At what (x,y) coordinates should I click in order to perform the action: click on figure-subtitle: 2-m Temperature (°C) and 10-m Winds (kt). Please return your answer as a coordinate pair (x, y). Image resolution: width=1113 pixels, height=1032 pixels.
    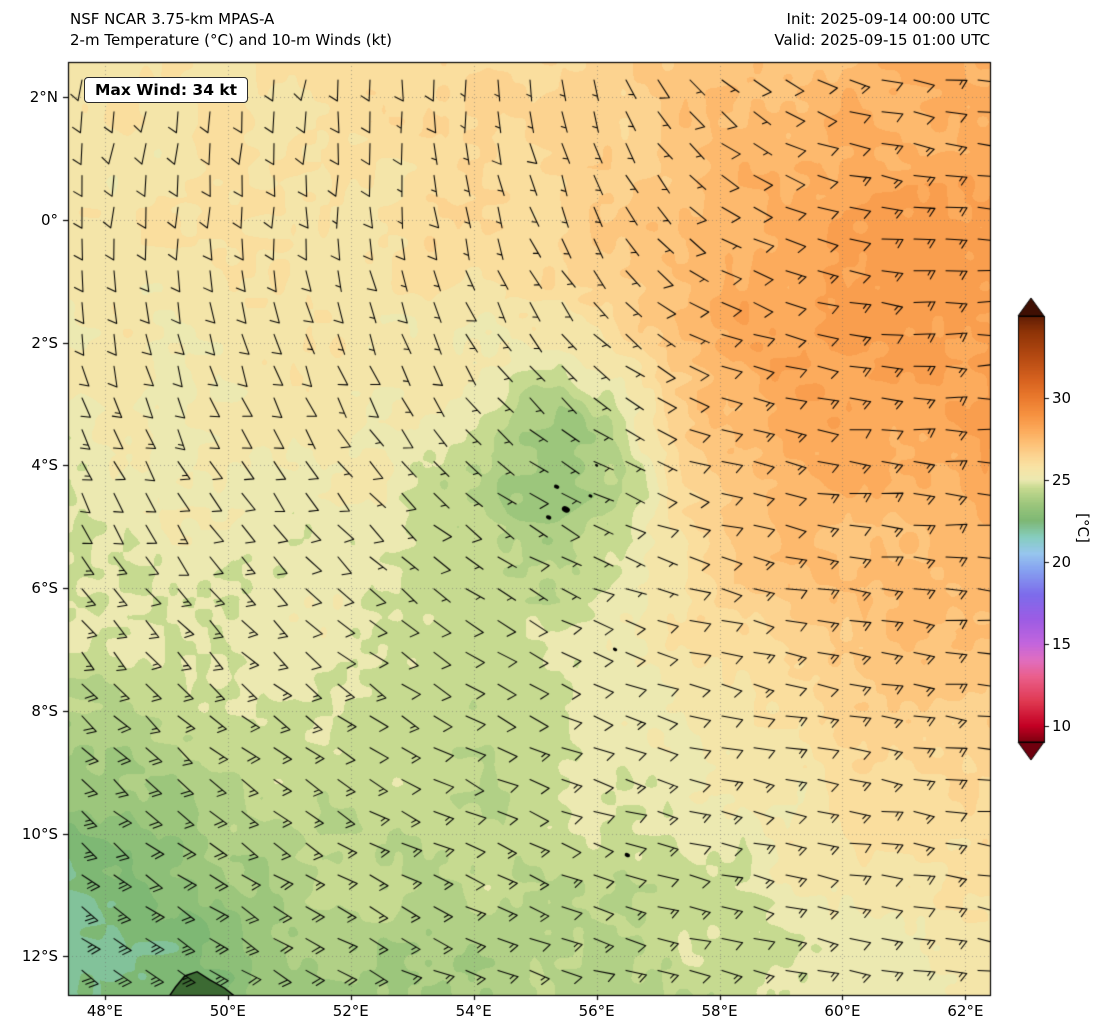
    Looking at the image, I should click on (231, 40).